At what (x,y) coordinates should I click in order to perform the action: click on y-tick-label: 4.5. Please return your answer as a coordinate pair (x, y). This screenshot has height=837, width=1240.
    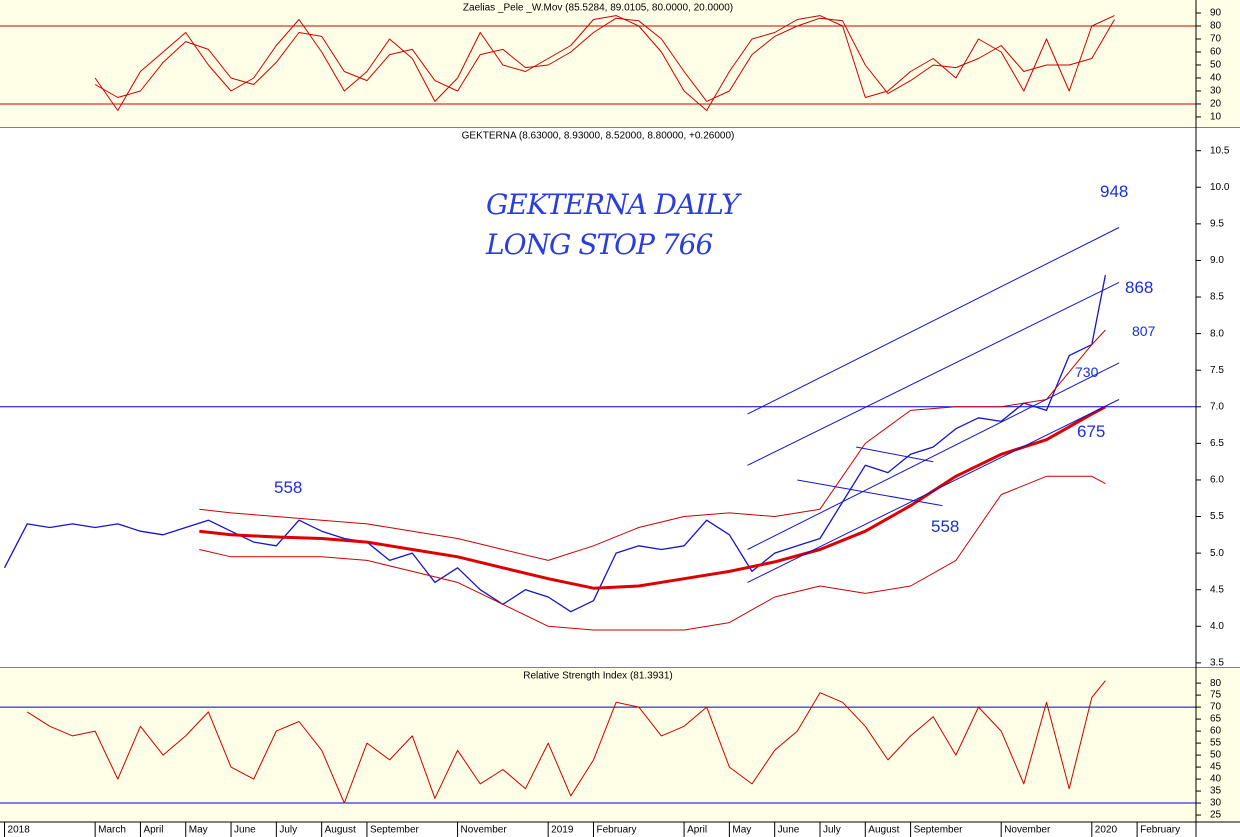
    Looking at the image, I should click on (1217, 589).